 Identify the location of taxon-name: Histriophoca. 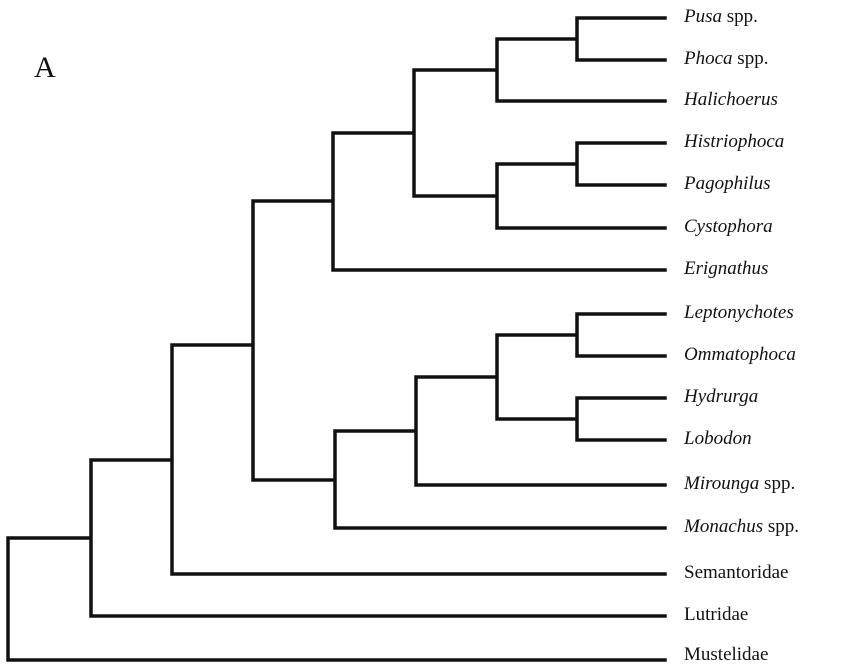
(733, 141).